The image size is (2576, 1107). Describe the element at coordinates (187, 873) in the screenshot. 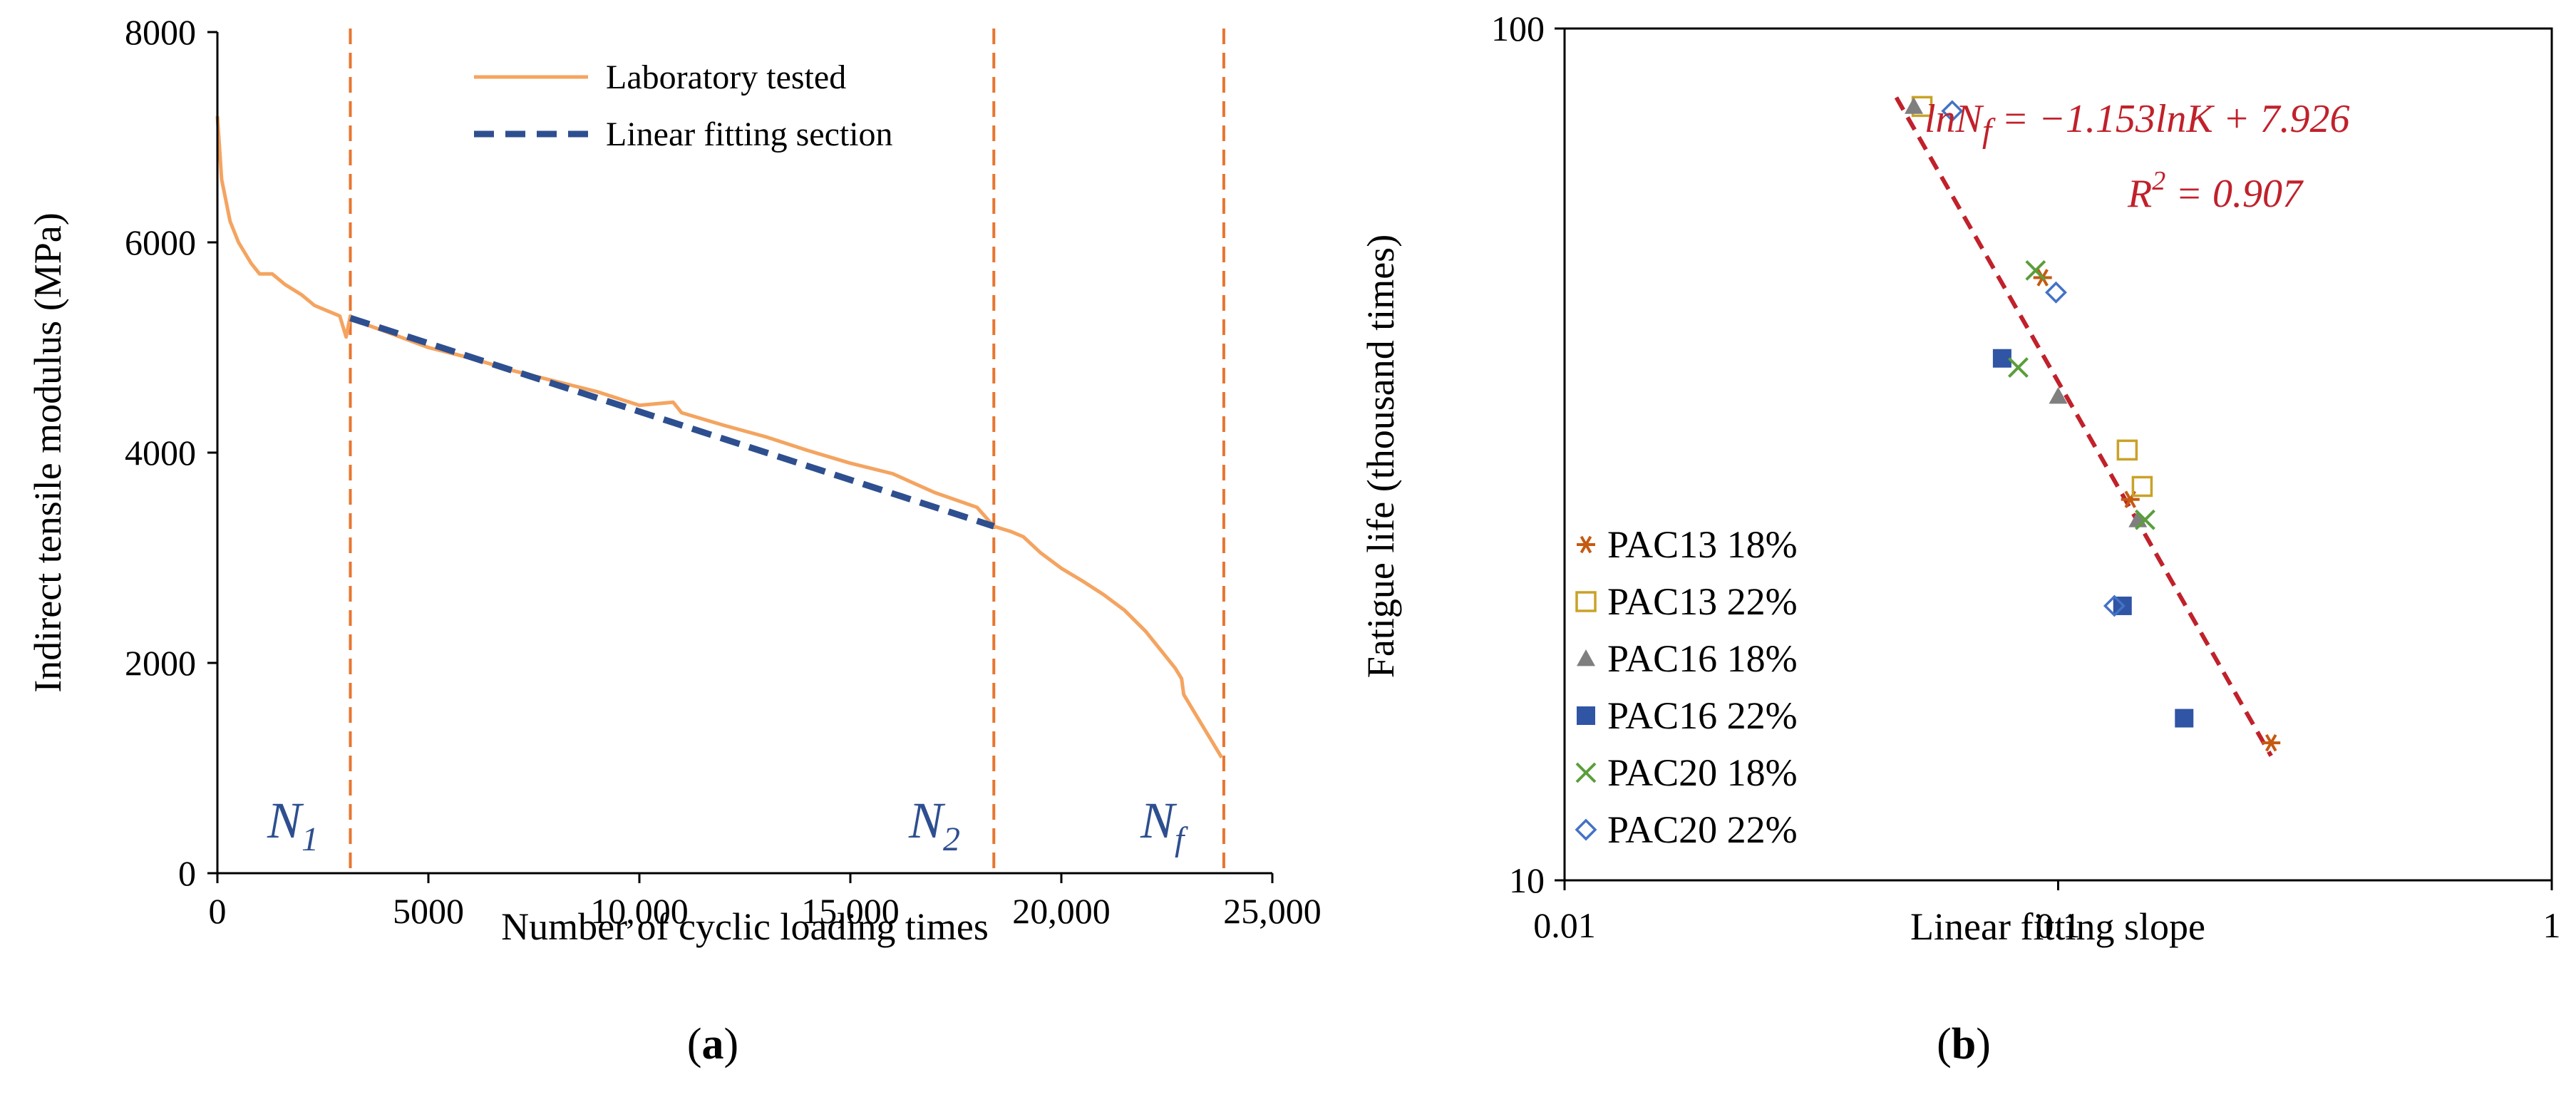

I see `a-y-tick-label: 0` at that location.